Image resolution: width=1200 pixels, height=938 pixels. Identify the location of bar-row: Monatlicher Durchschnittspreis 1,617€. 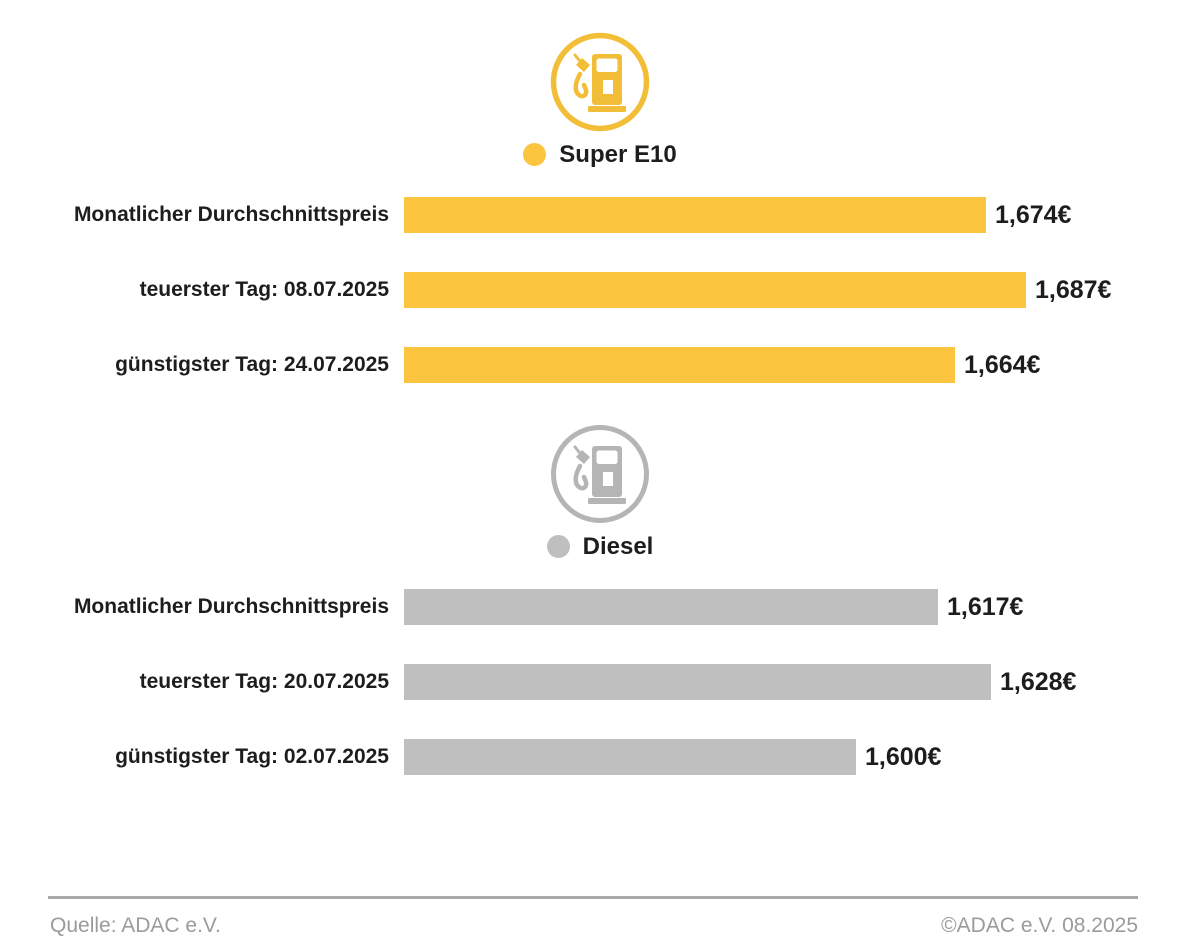
(600, 607).